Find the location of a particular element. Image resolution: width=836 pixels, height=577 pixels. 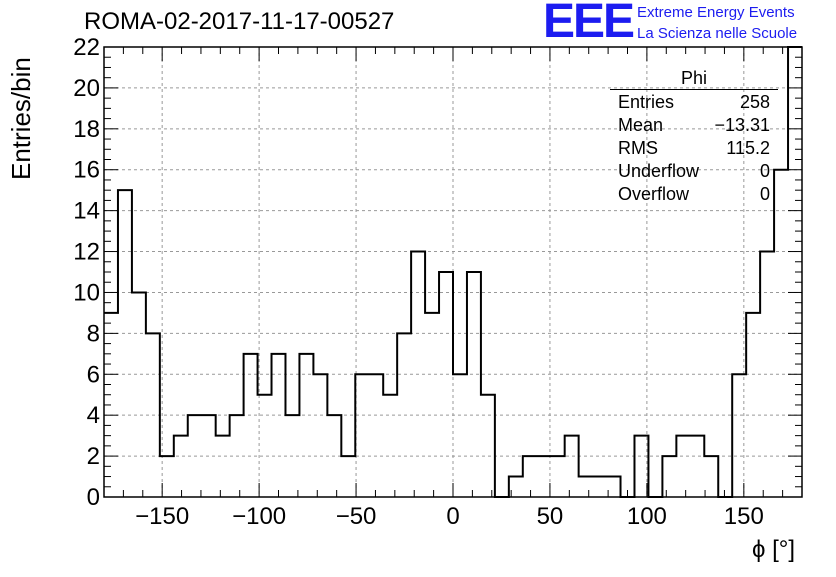

brand-line-1: Extreme Energy Events is located at coordinates (716, 12).